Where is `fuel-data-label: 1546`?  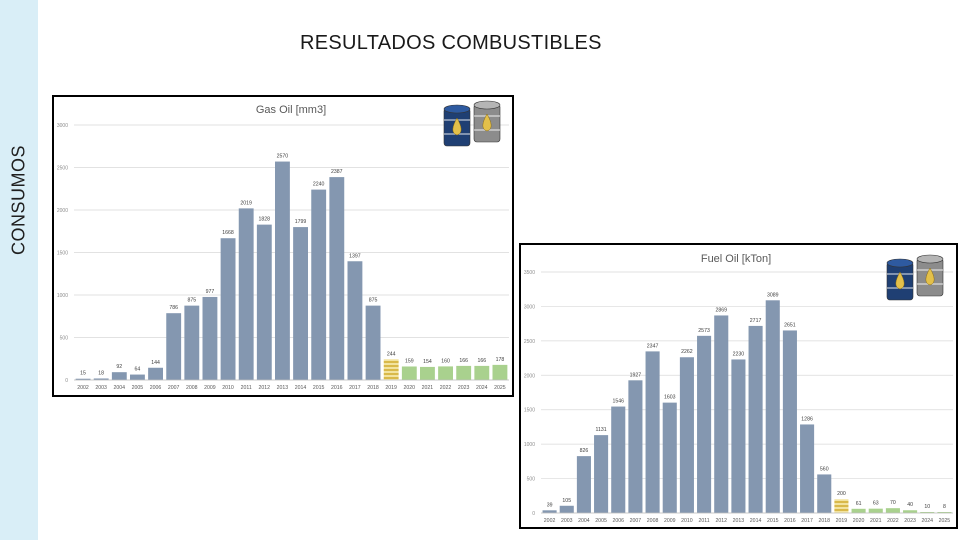
fuel-data-label: 1546 is located at coordinates (618, 402).